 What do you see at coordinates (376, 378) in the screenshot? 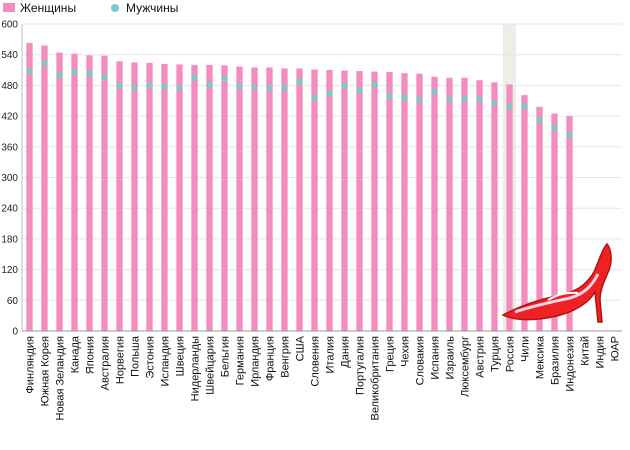
I see `x-category-label: Великобритания` at bounding box center [376, 378].